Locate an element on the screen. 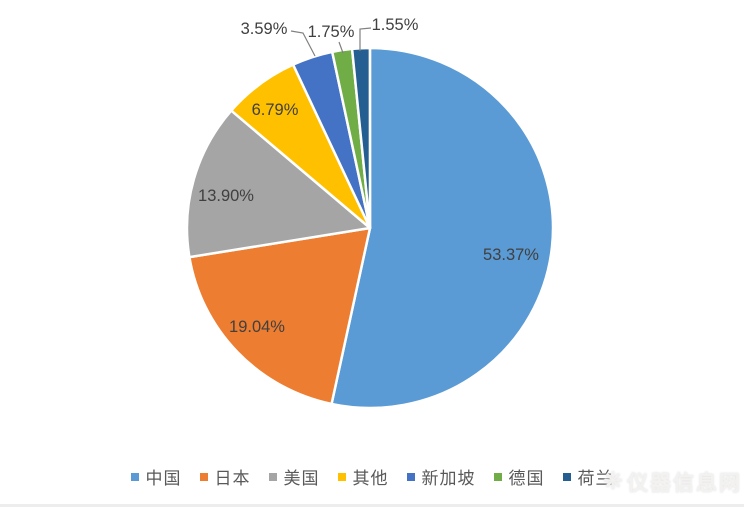 This screenshot has width=744, height=507. data-label-荷兰: 1.55% is located at coordinates (395, 25).